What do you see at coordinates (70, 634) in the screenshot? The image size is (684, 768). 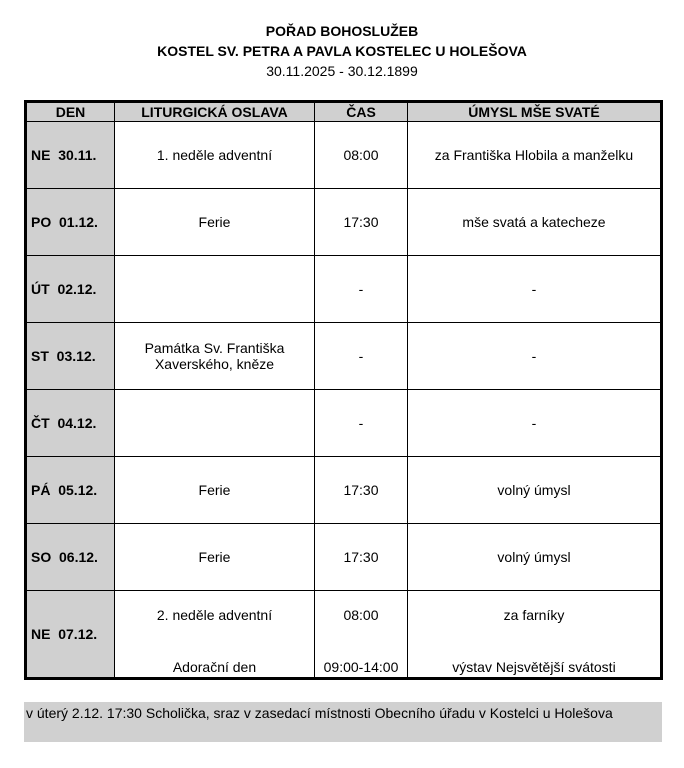 I see `day-cell: NE 07.12.` at bounding box center [70, 634].